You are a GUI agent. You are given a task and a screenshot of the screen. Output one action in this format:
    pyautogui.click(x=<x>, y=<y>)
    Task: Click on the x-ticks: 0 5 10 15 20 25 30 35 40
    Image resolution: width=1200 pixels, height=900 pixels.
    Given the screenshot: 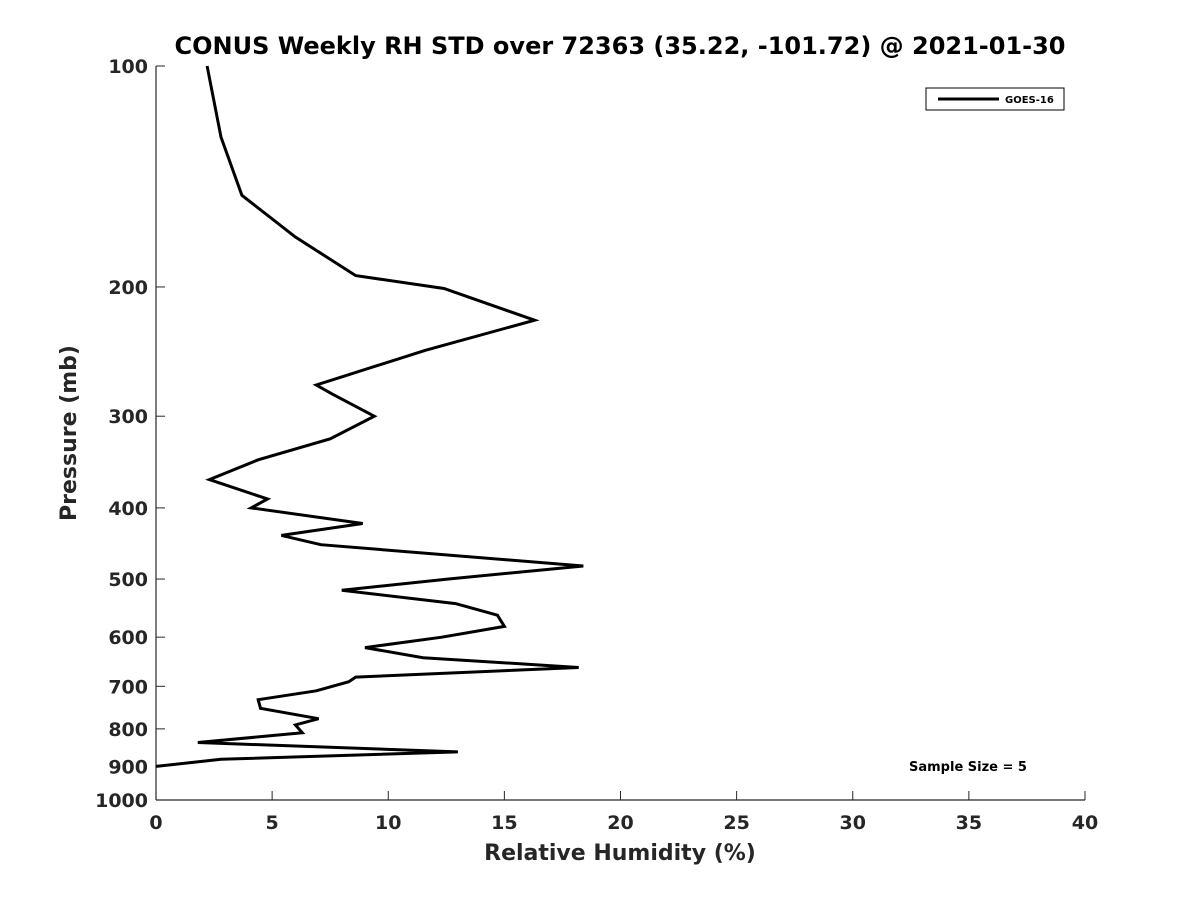 What is the action you would take?
    pyautogui.click(x=623, y=812)
    